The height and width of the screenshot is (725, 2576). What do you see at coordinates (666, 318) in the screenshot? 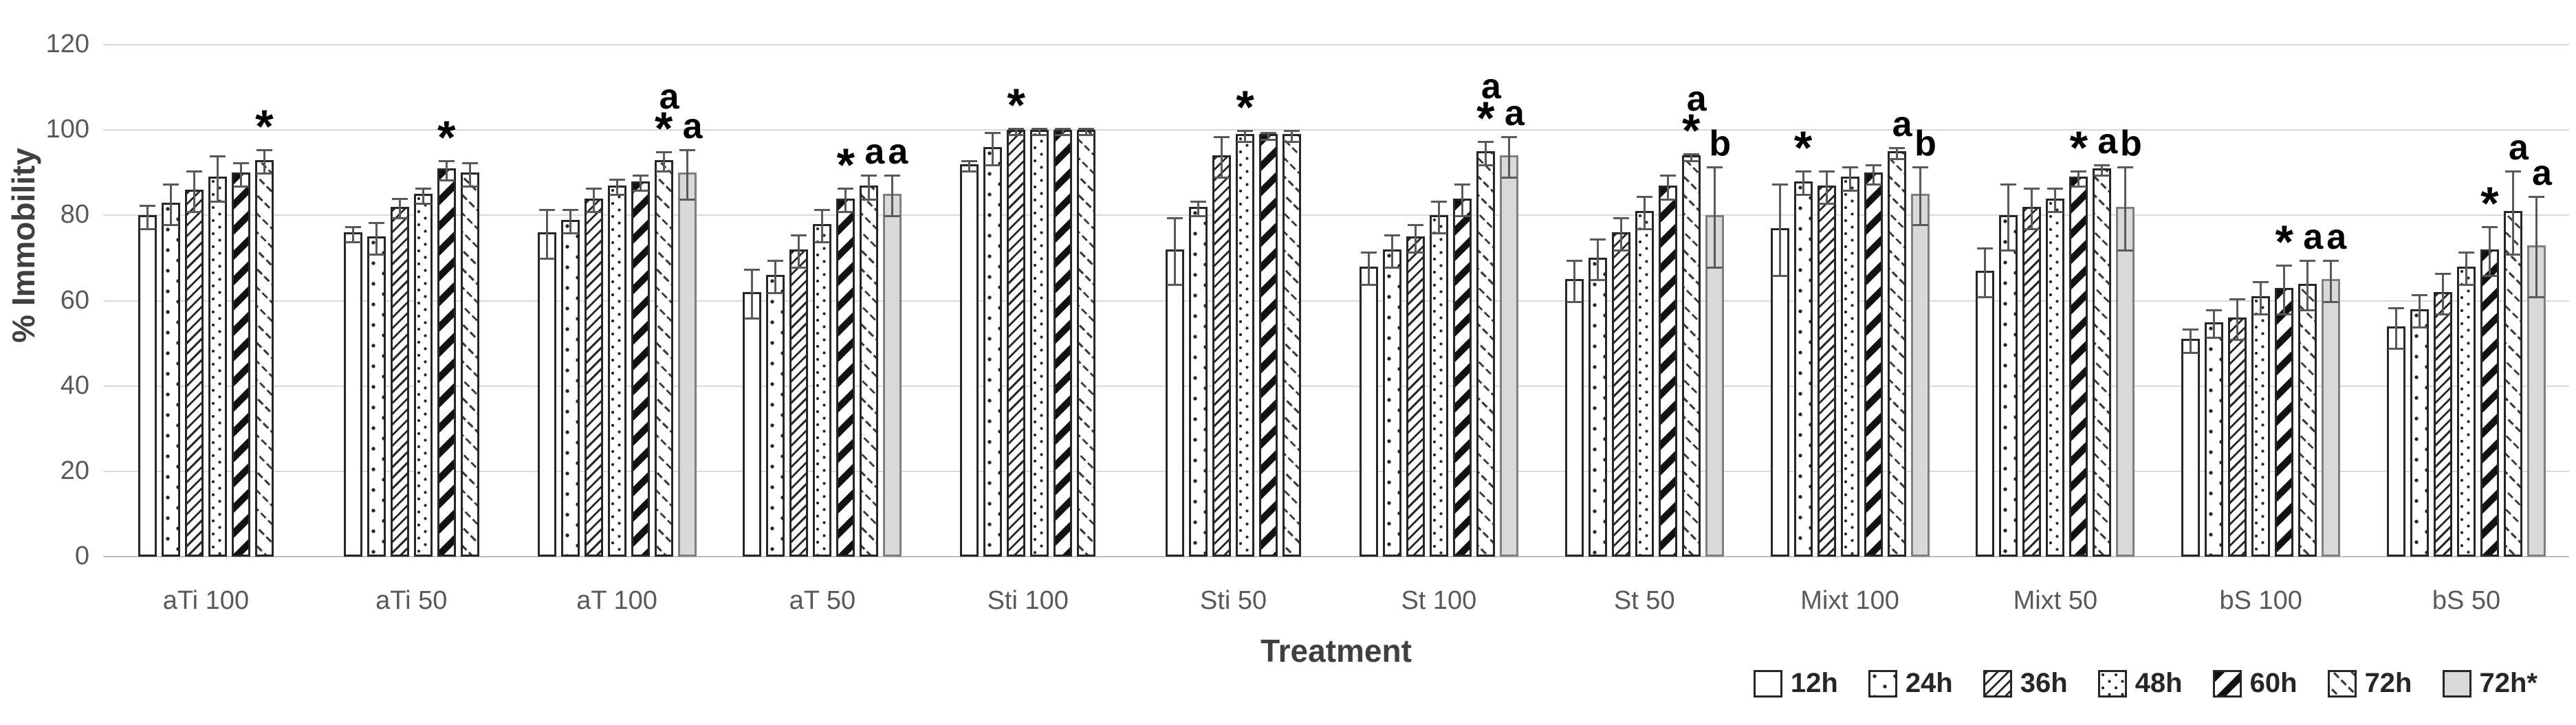
I see `bar-at-100-72h: a *` at bounding box center [666, 318].